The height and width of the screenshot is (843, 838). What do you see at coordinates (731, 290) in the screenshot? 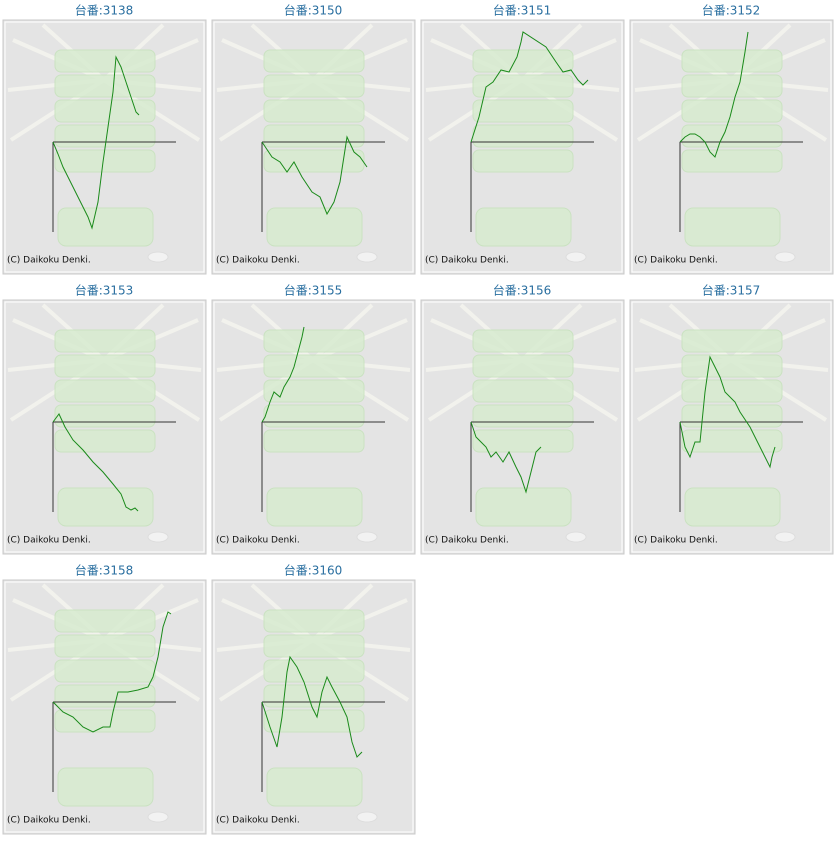
I see `panel-title: 台番:3157` at bounding box center [731, 290].